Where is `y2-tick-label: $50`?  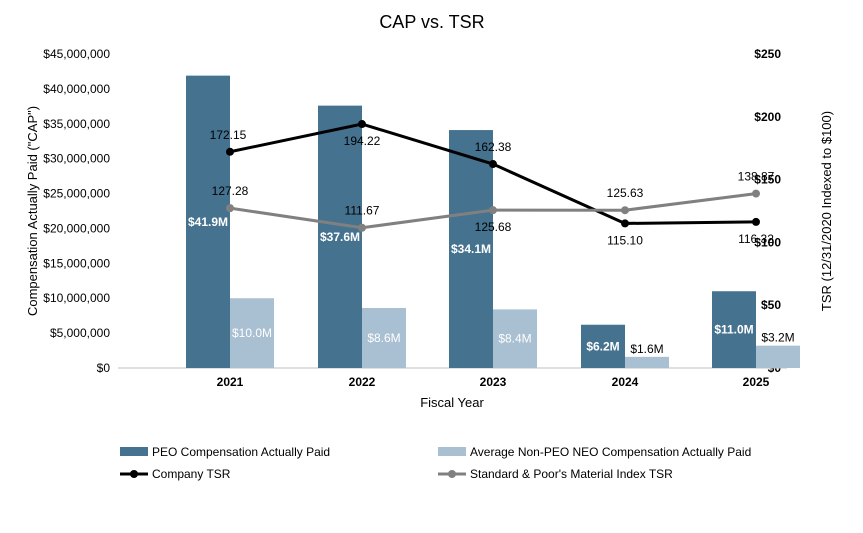
y2-tick-label: $50 is located at coordinates (771, 305).